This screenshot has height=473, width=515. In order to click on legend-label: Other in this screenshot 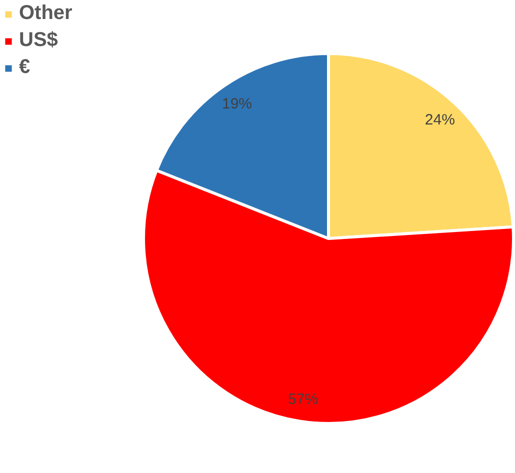, I will do `click(45, 13)`.